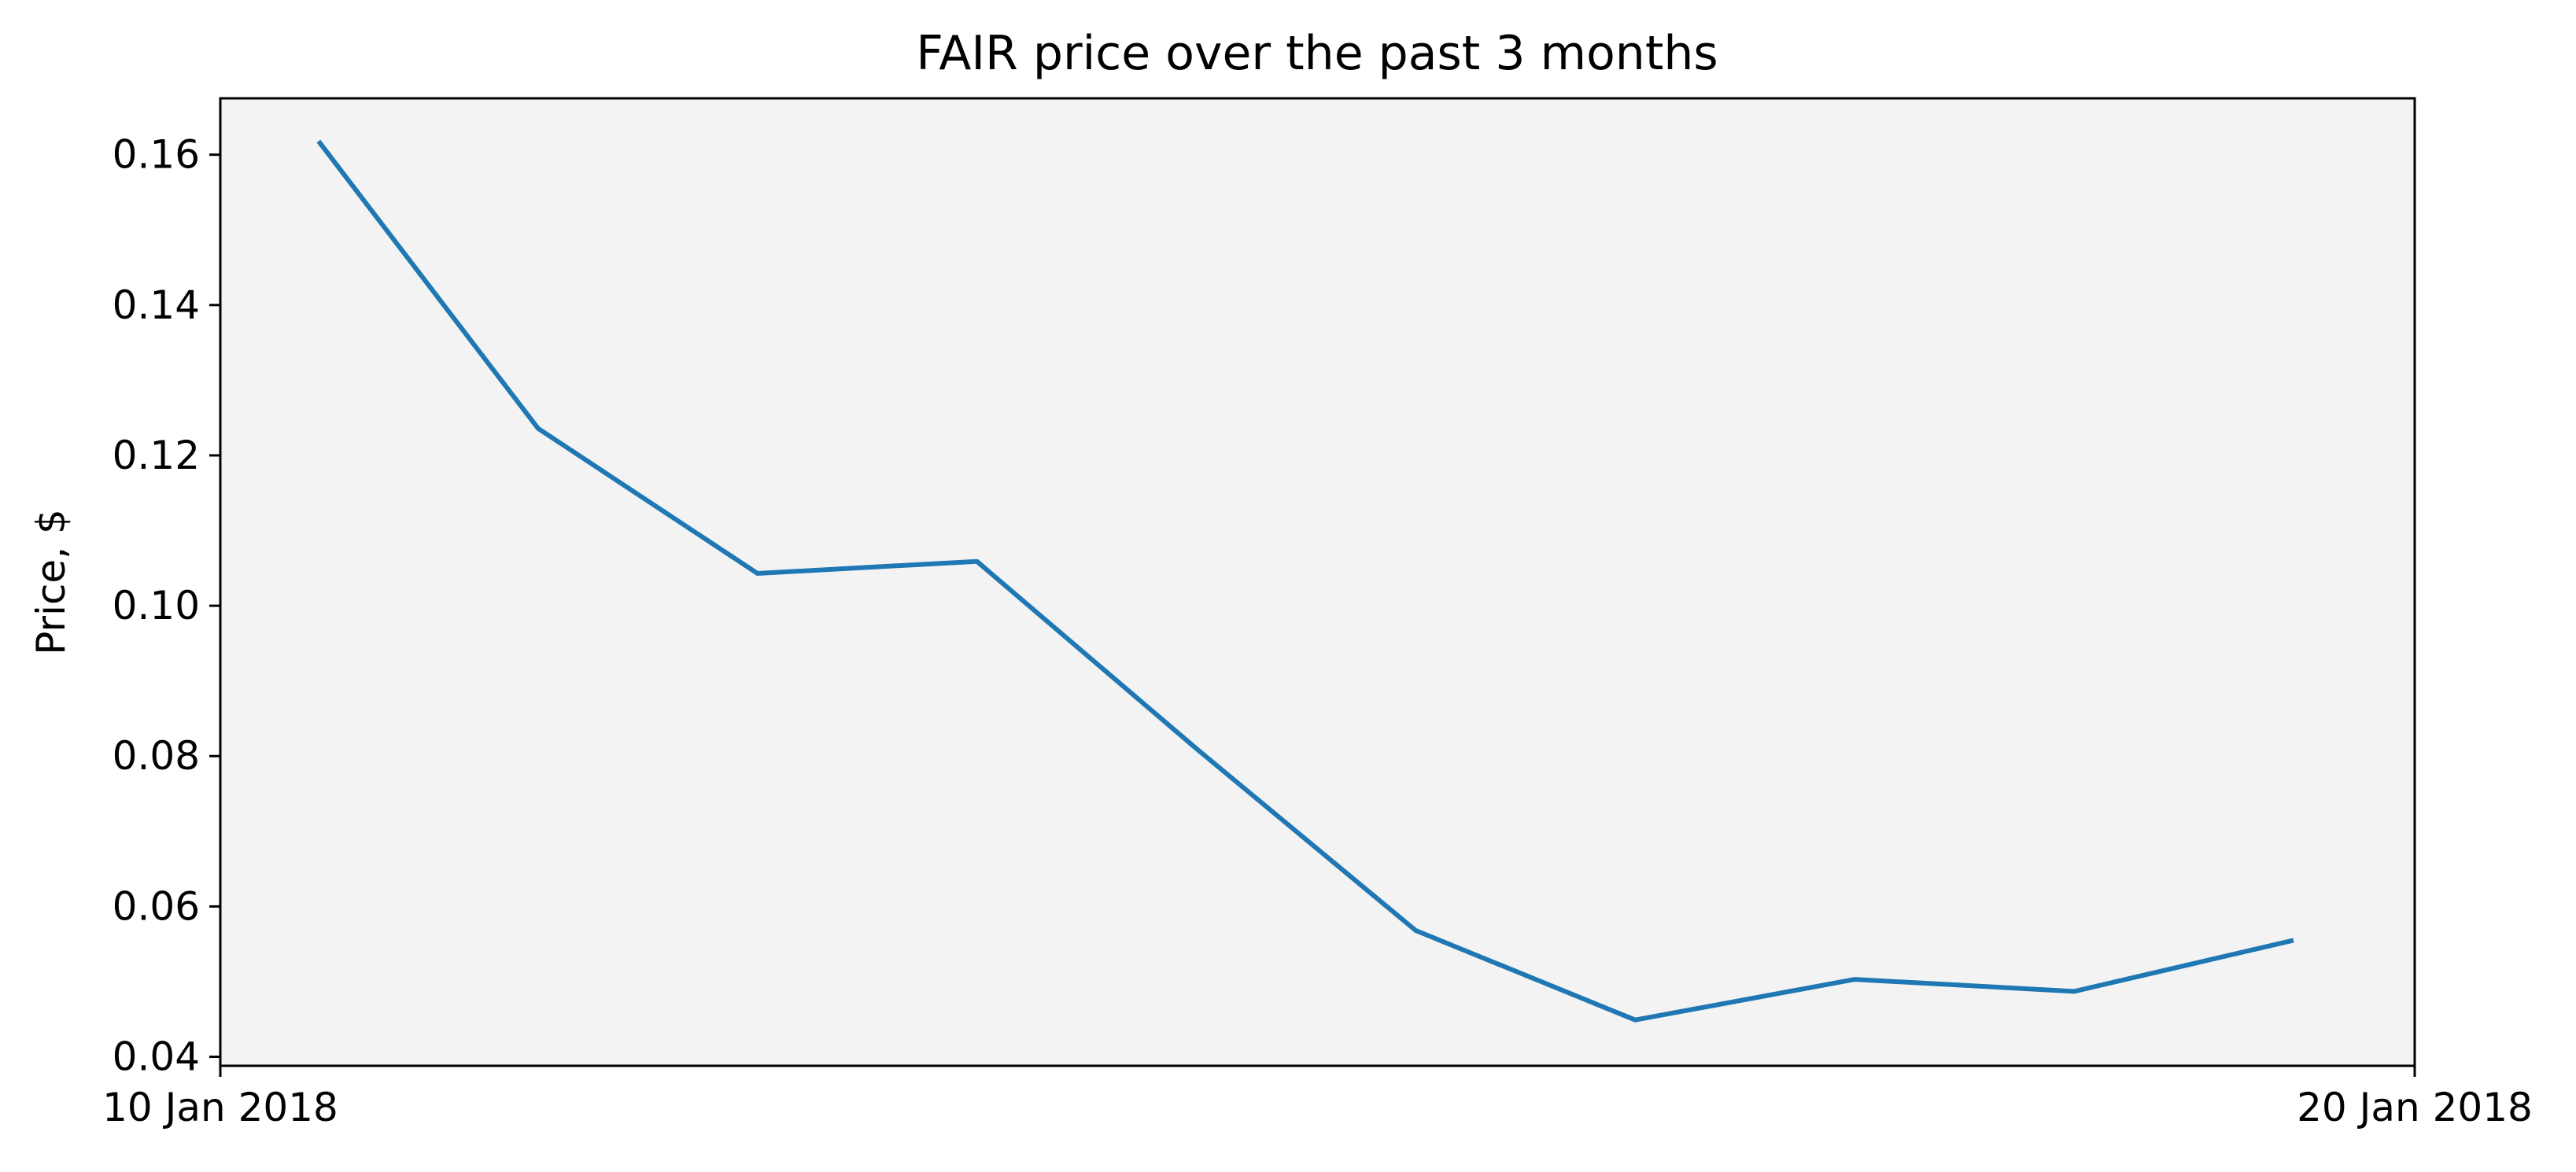 This screenshot has height=1172, width=2576. I want to click on y-tick-label: 0.12, so click(156, 455).